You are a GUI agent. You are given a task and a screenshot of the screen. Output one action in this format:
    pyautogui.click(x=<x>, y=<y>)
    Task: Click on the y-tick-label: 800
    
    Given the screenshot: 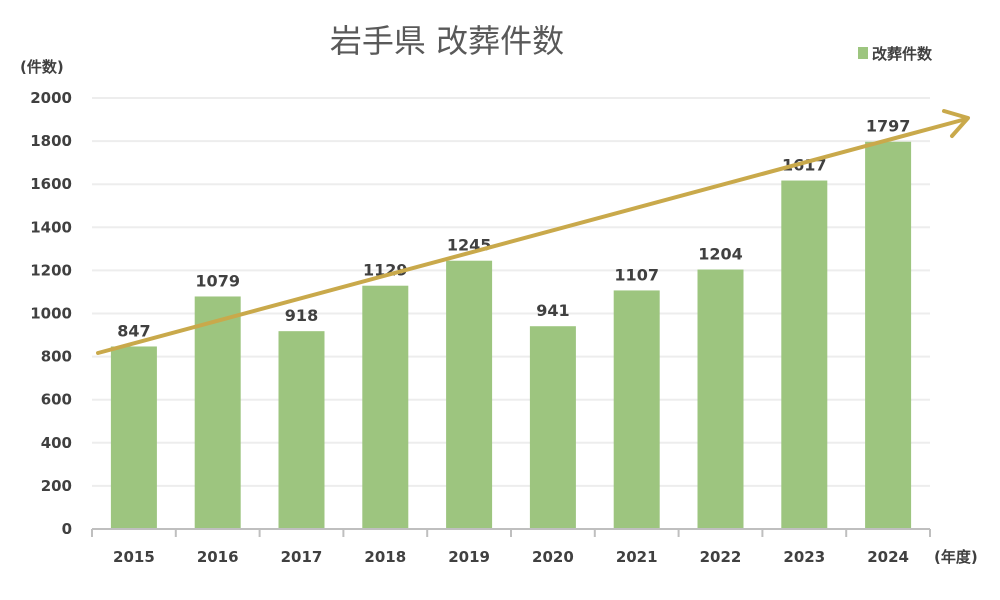 What is the action you would take?
    pyautogui.click(x=56, y=357)
    